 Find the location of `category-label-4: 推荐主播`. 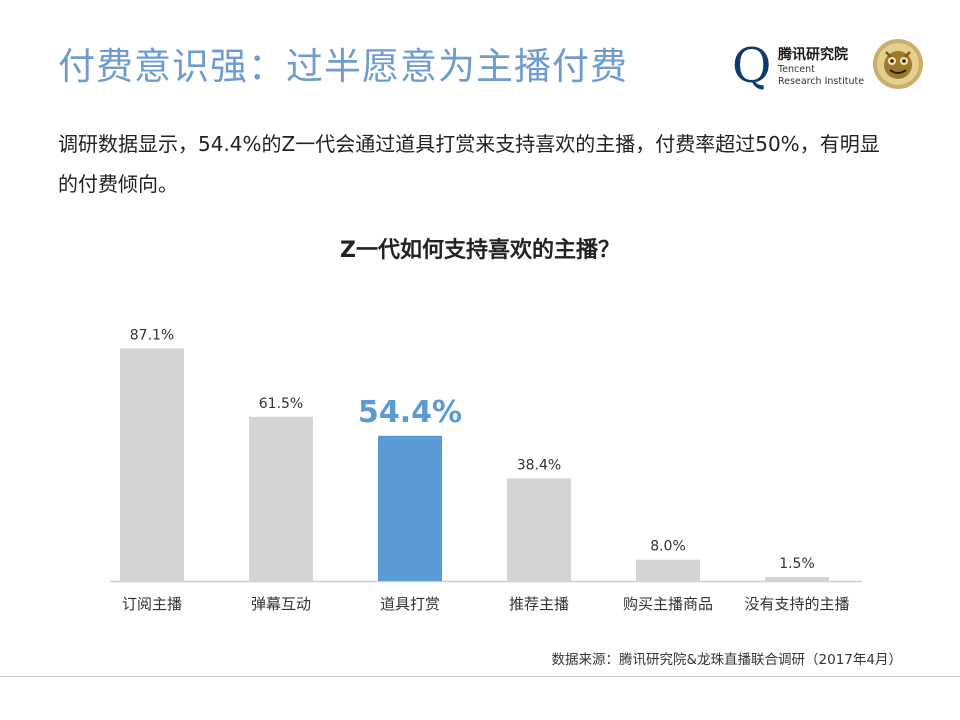

category-label-4: 推荐主播 is located at coordinates (539, 604).